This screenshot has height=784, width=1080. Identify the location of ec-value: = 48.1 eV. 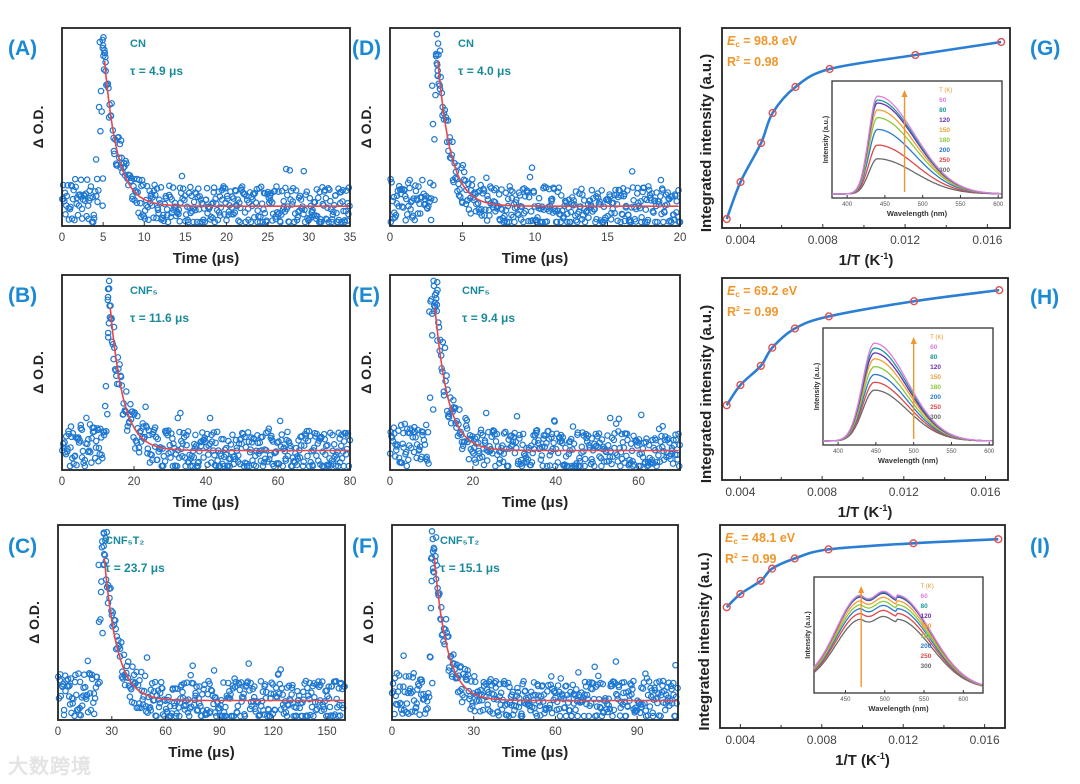
(767, 538).